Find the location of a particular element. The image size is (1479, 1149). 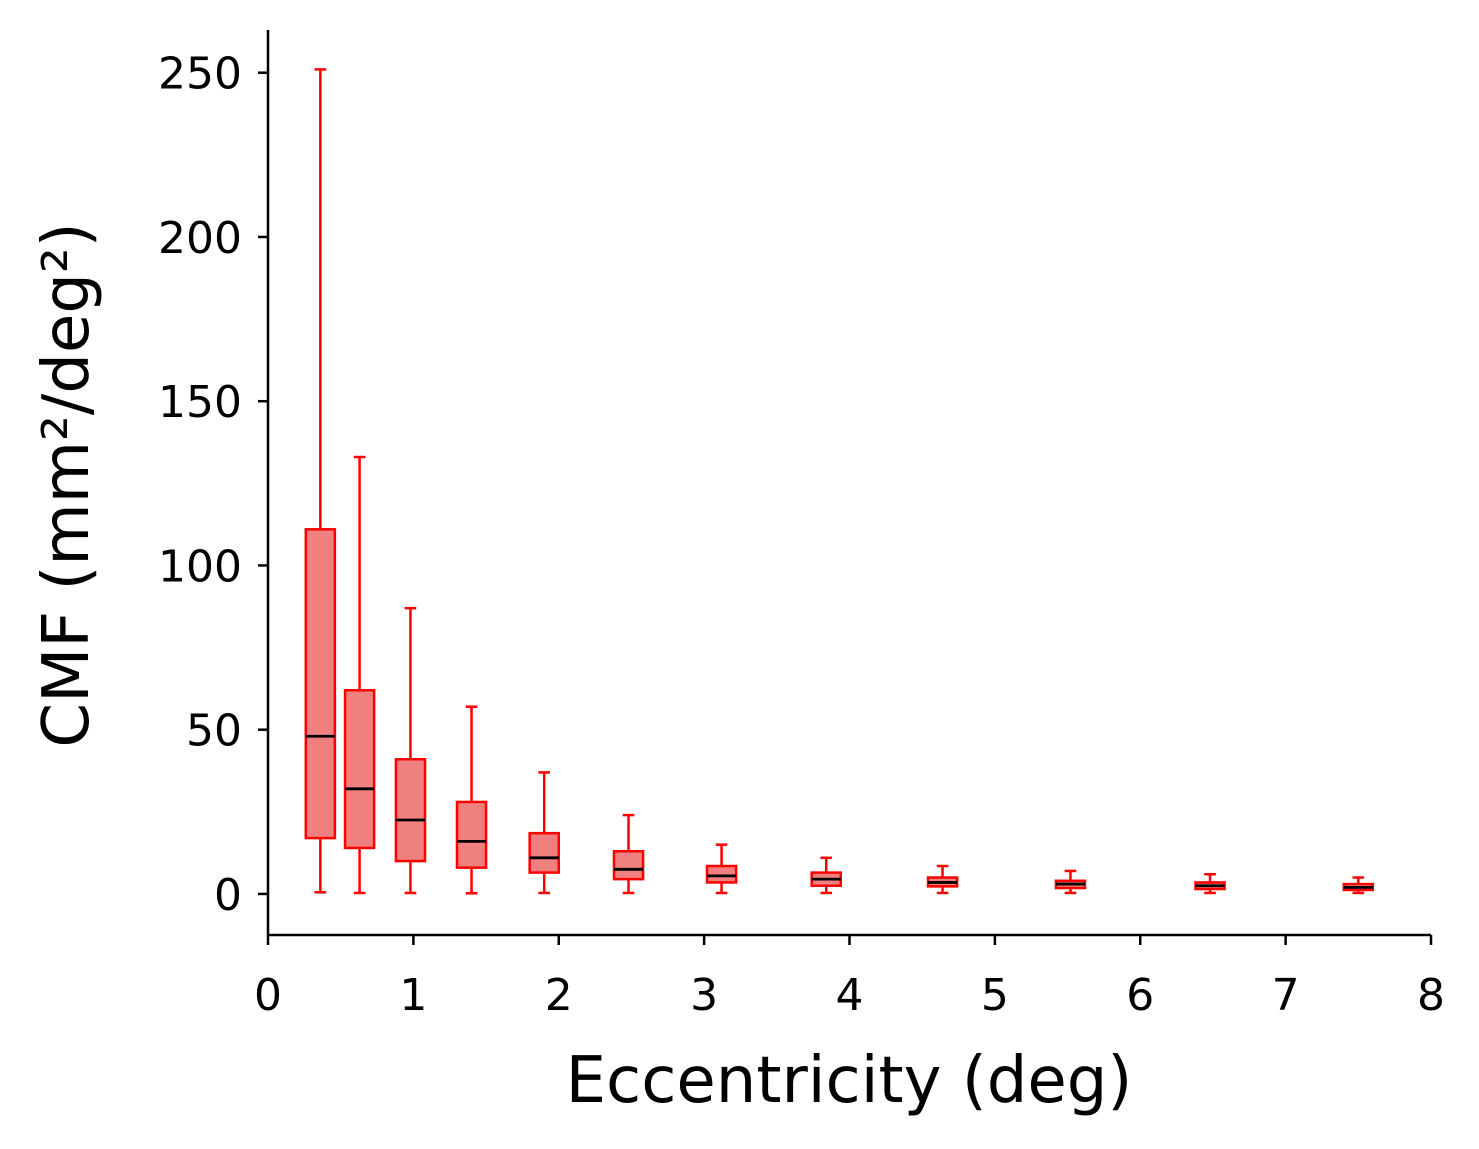

x-tick-label: 1 is located at coordinates (413, 995).